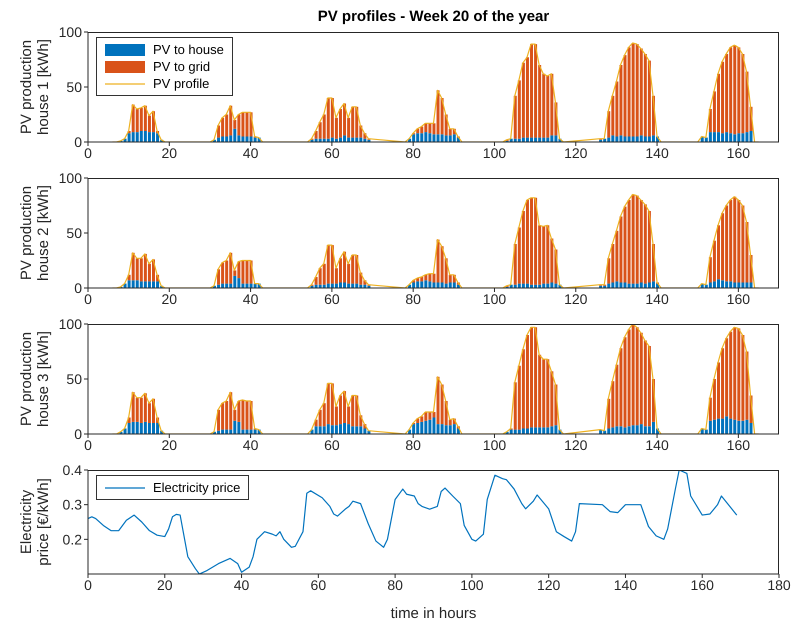  What do you see at coordinates (188, 49) in the screenshot?
I see `legend-label: PV to house` at bounding box center [188, 49].